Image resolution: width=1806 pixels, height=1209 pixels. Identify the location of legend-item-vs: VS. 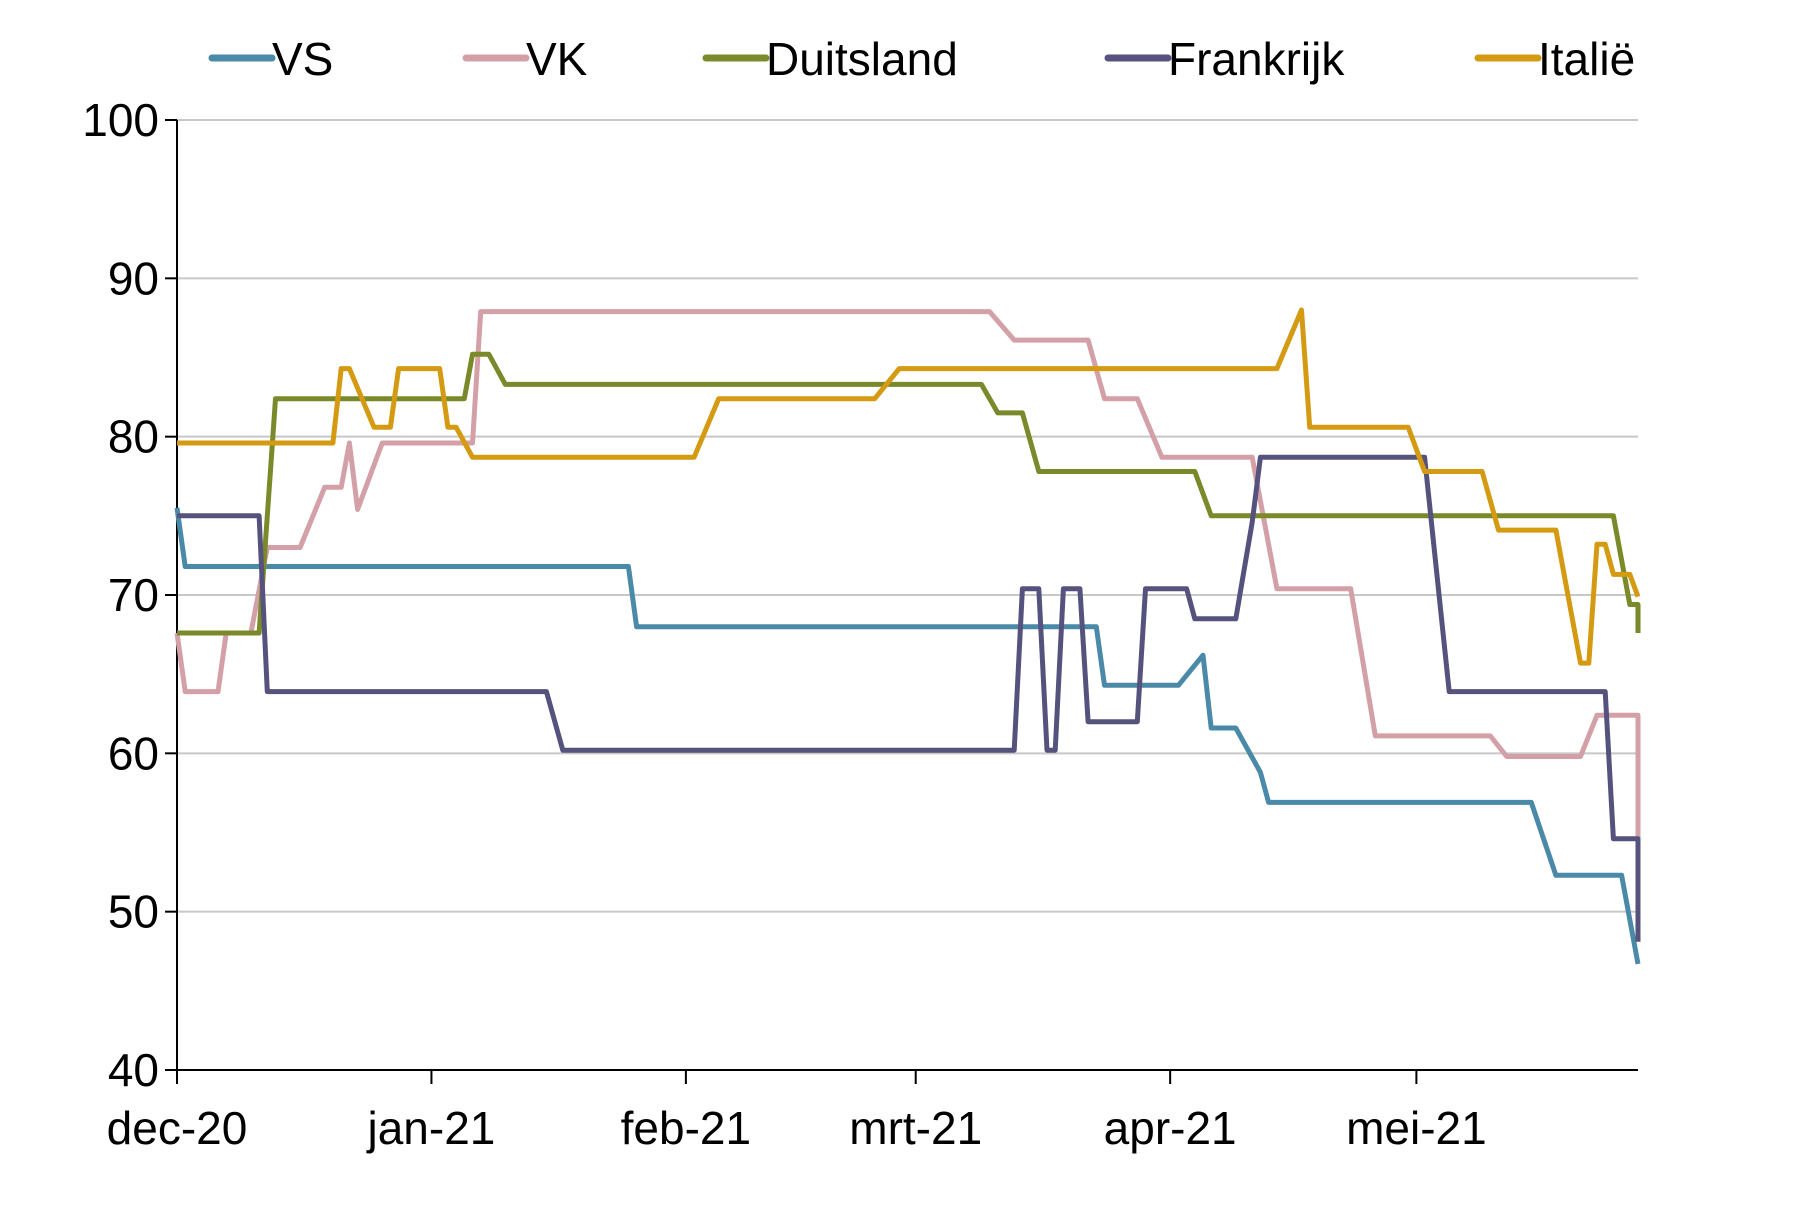
(270, 59).